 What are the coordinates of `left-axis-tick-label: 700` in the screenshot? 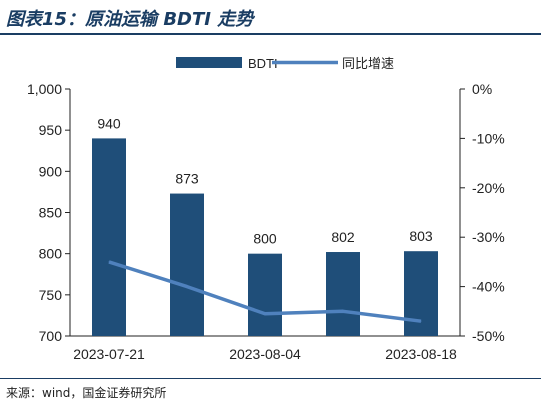 It's located at (51, 336).